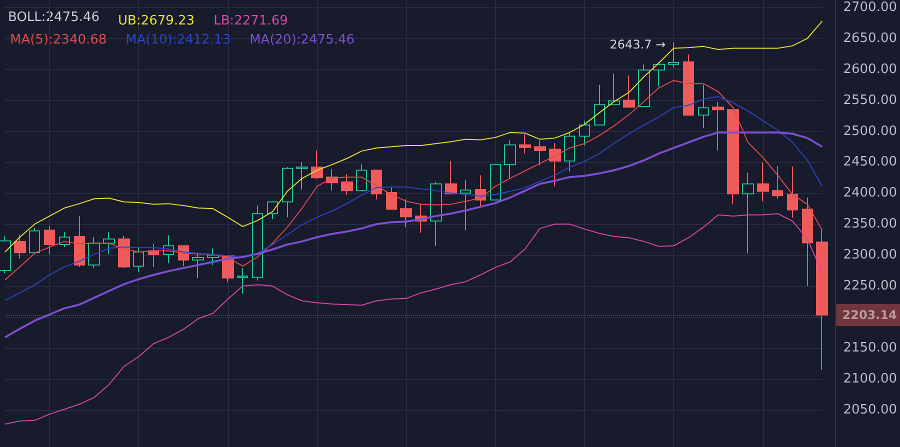 This screenshot has width=900, height=447. Describe the element at coordinates (870, 193) in the screenshot. I see `y-tick-label: 2400.00` at that location.